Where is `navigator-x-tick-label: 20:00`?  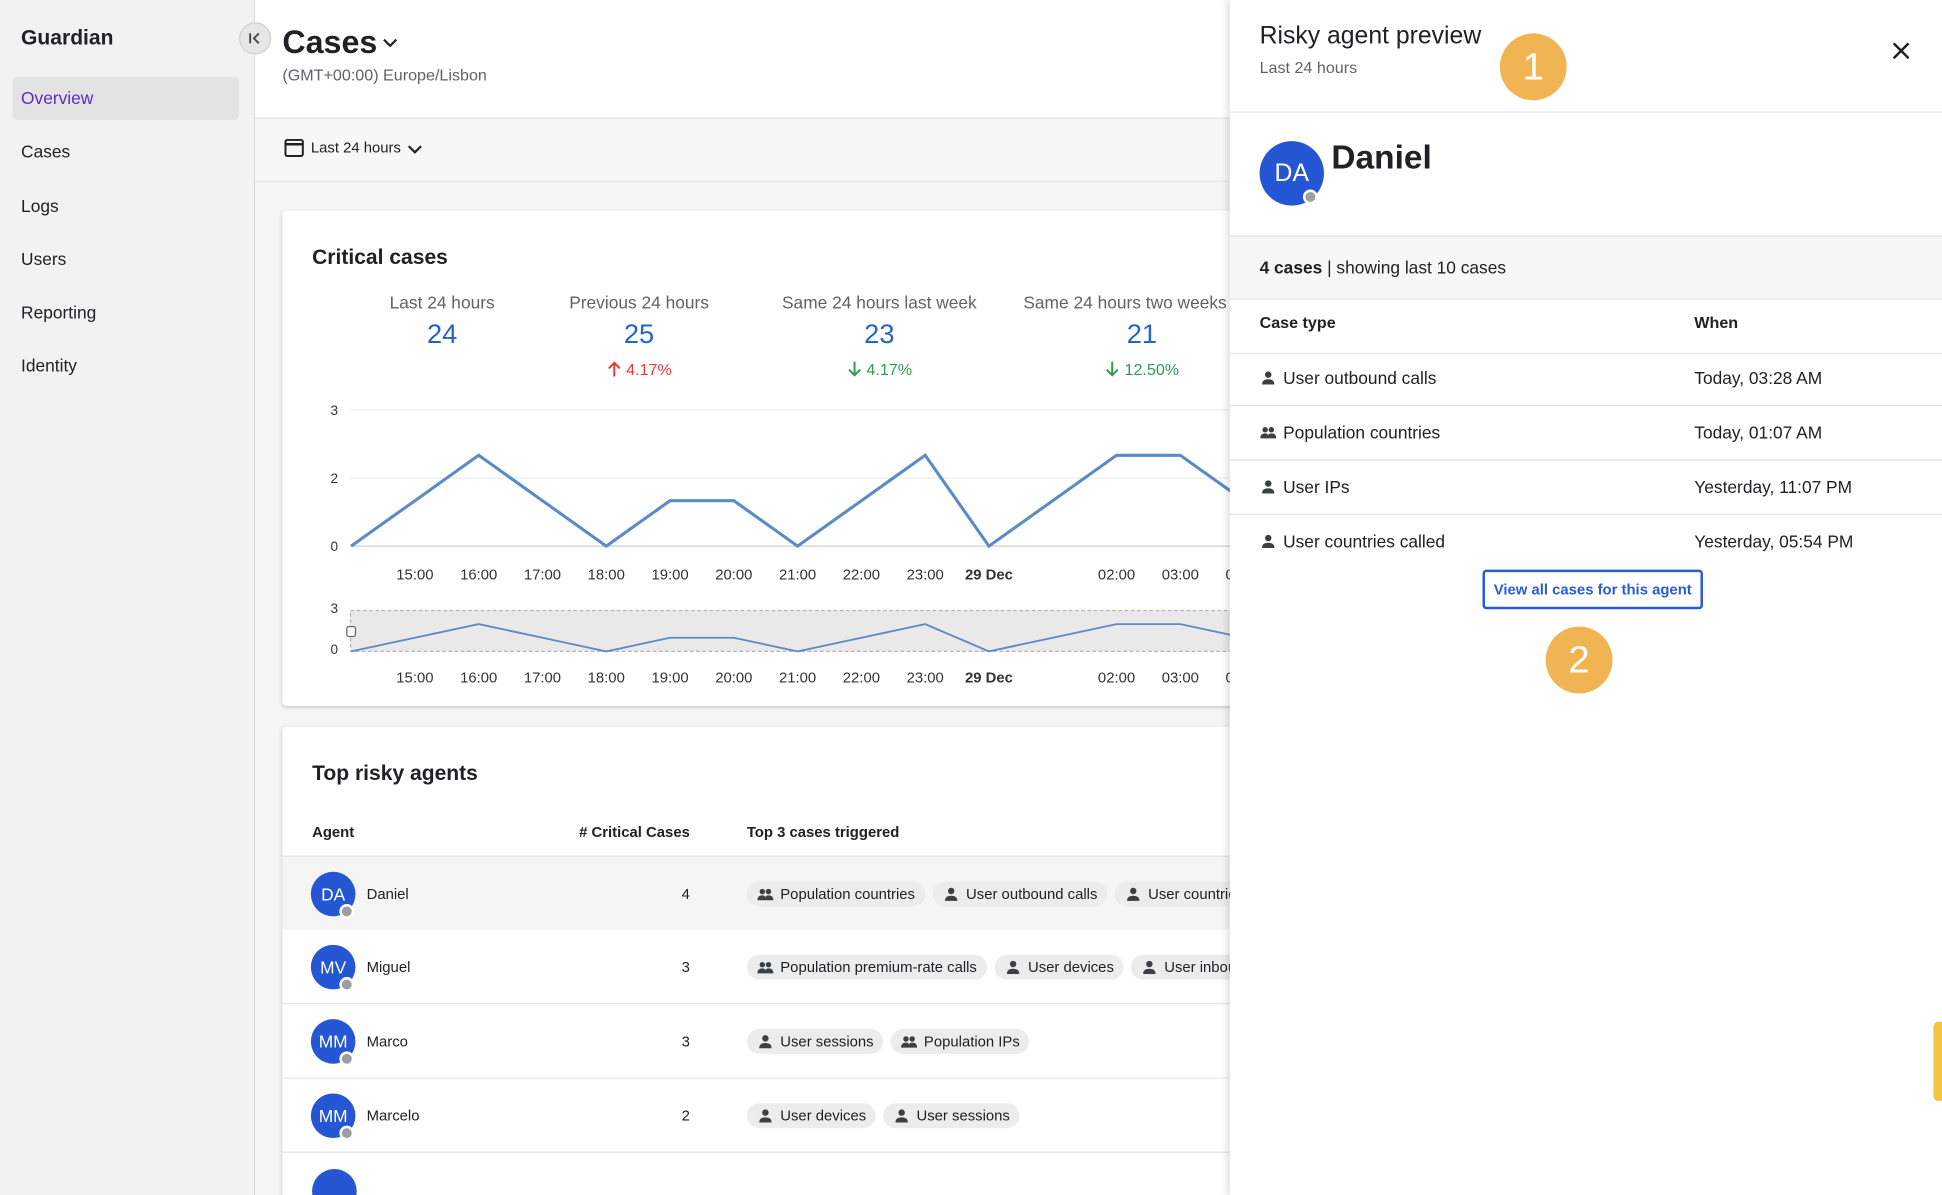
navigator-x-tick-label: 20:00 is located at coordinates (733, 678).